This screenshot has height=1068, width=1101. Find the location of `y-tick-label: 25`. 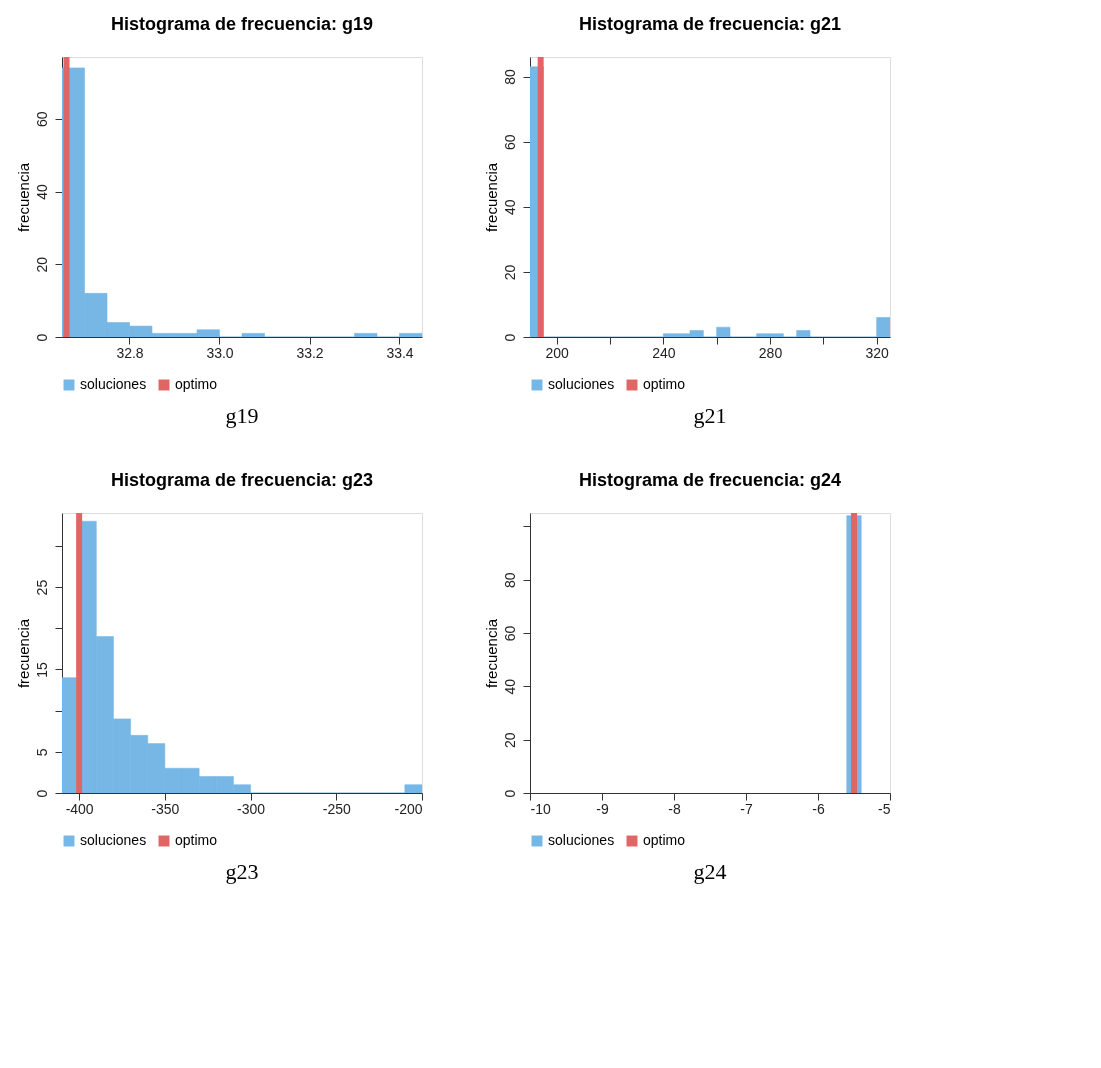

y-tick-label: 25 is located at coordinates (41, 587).